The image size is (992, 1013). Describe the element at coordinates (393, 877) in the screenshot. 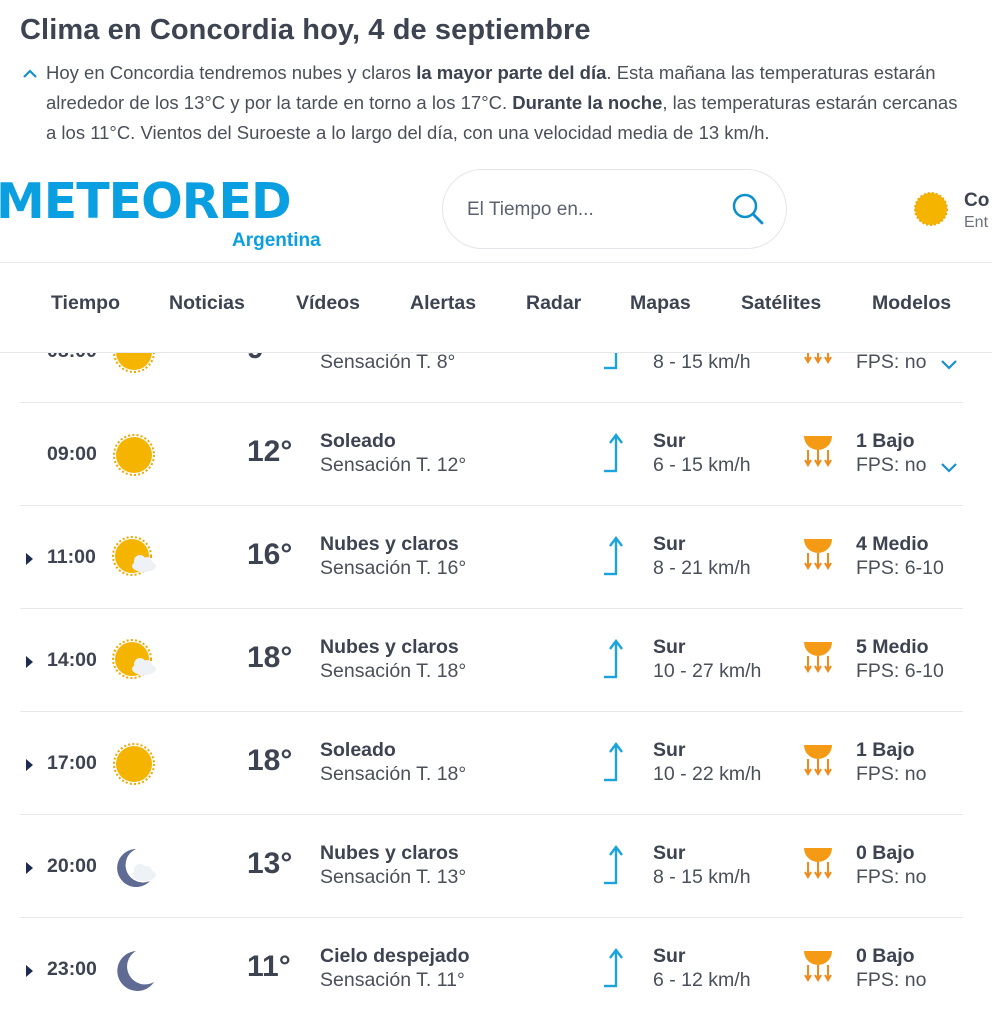

I see `row-feels-like: Sensación T. 13°` at that location.